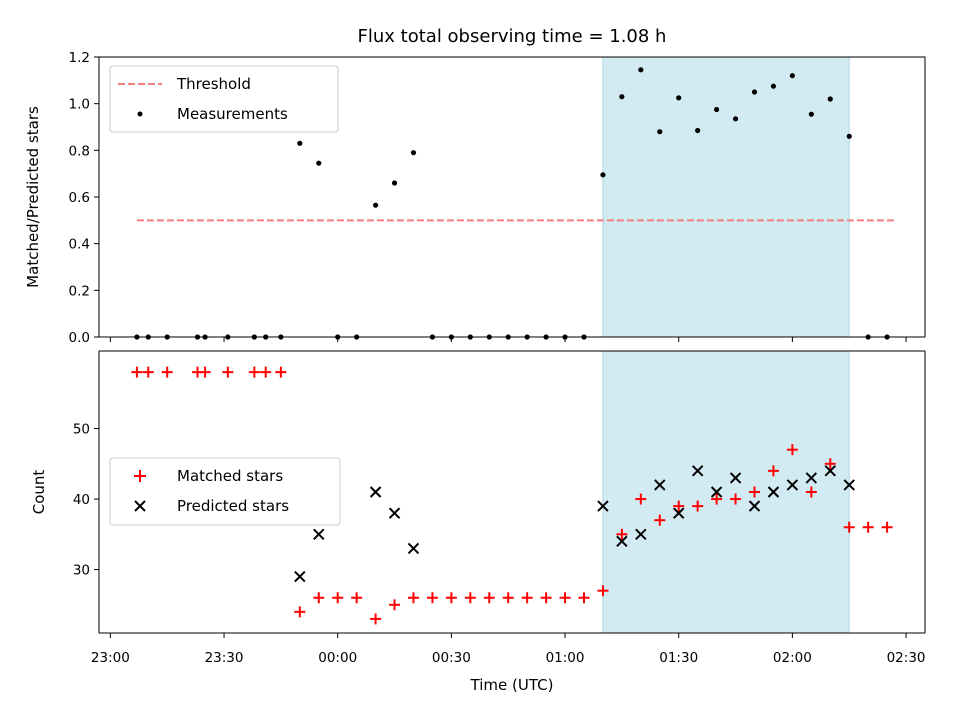 The height and width of the screenshot is (720, 960). I want to click on y-tick-label: 0.4, so click(79, 245).